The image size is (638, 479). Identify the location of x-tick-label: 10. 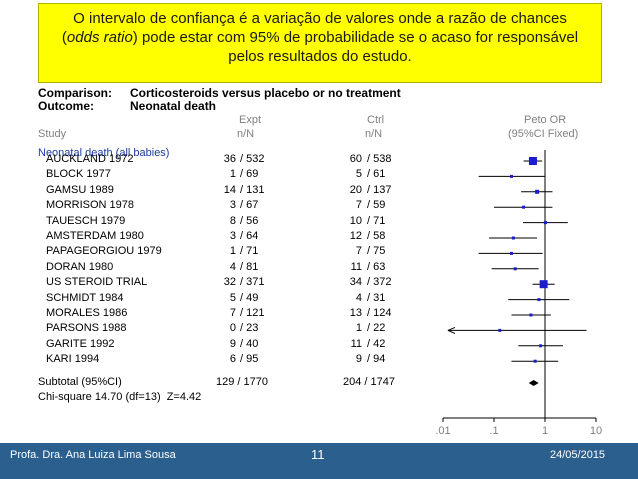
(596, 431).